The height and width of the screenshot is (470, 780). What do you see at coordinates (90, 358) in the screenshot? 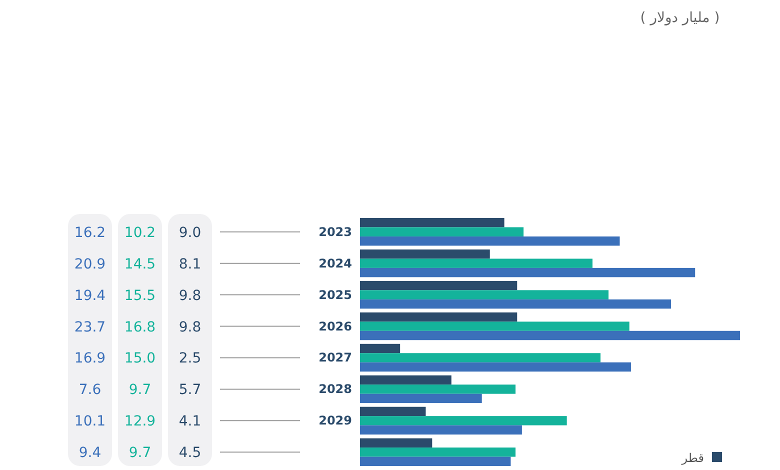
I see `data-label: 16.9` at bounding box center [90, 358].